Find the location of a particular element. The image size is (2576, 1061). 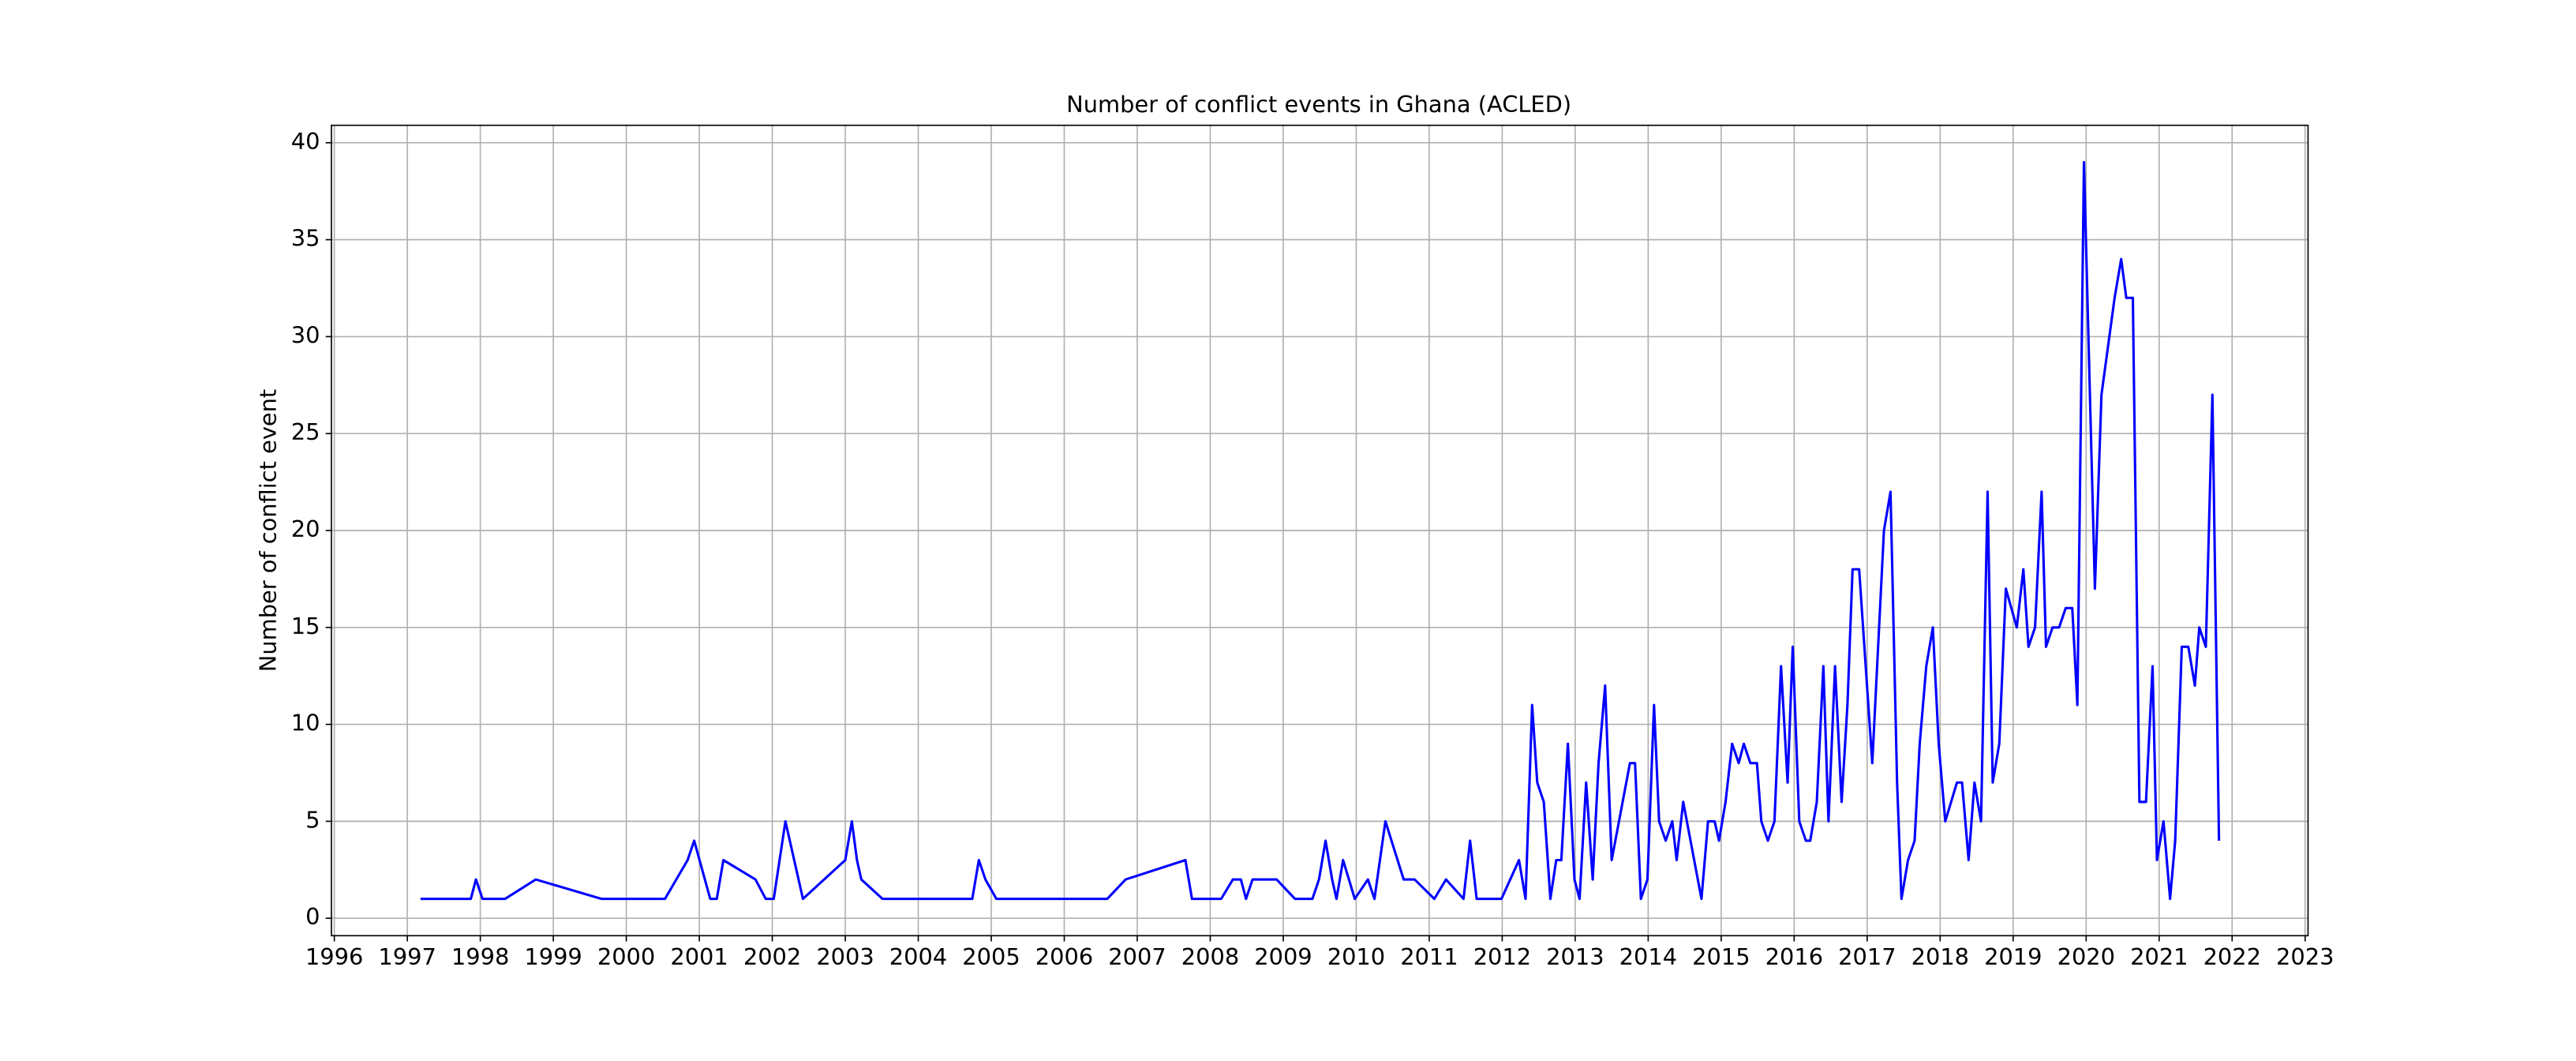

y-tick-label: 30 is located at coordinates (305, 334).